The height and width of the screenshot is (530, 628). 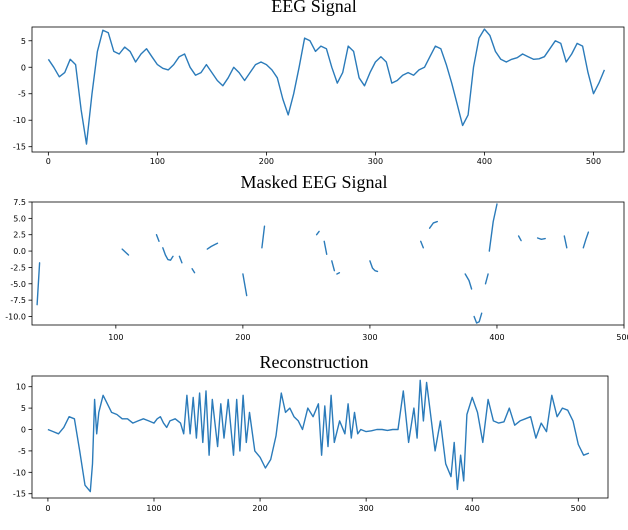 I want to click on panel-title-reconstruction: Reconstruction, so click(x=314, y=362).